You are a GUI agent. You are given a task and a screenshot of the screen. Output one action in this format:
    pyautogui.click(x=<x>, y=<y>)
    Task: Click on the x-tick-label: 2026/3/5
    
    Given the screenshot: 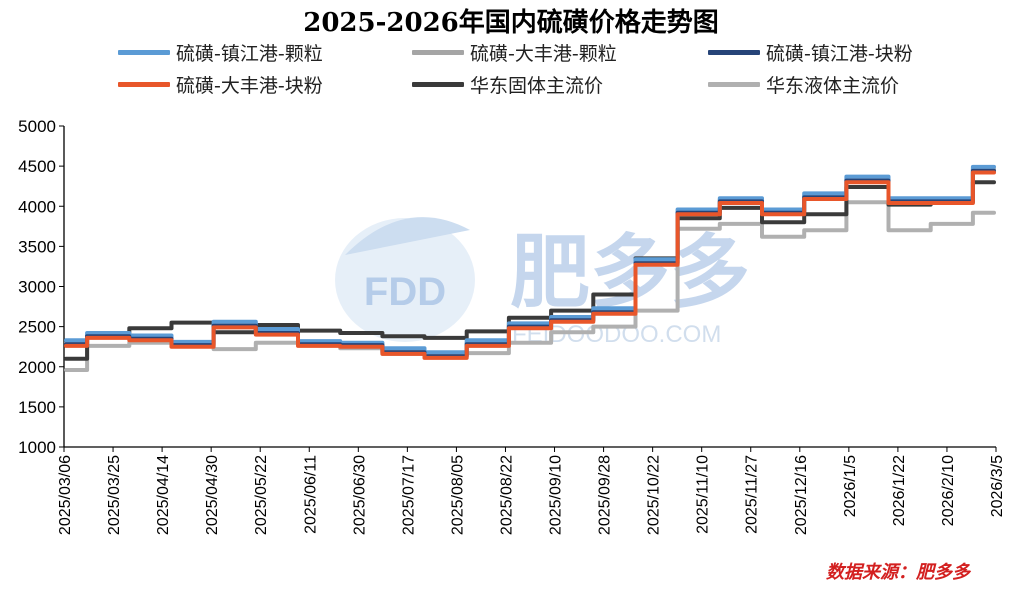 What is the action you would take?
    pyautogui.click(x=997, y=486)
    